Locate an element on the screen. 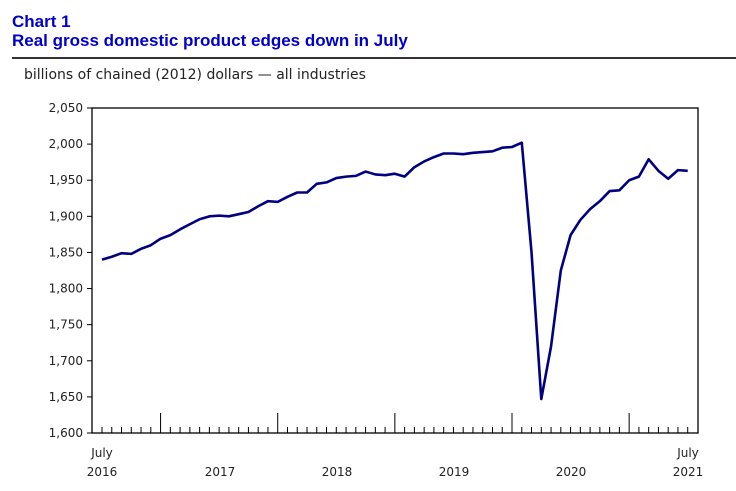 The height and width of the screenshot is (491, 736). y-tick-label: 1,750 is located at coordinates (66, 325).